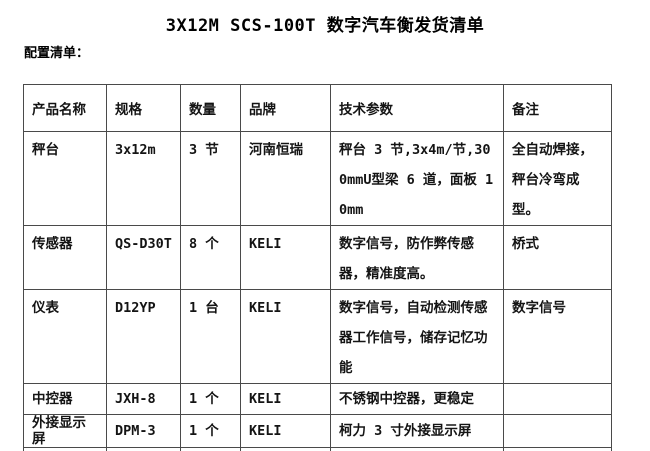 The image size is (650, 451). I want to click on column-header-product-name: 产品名称, so click(65, 108).